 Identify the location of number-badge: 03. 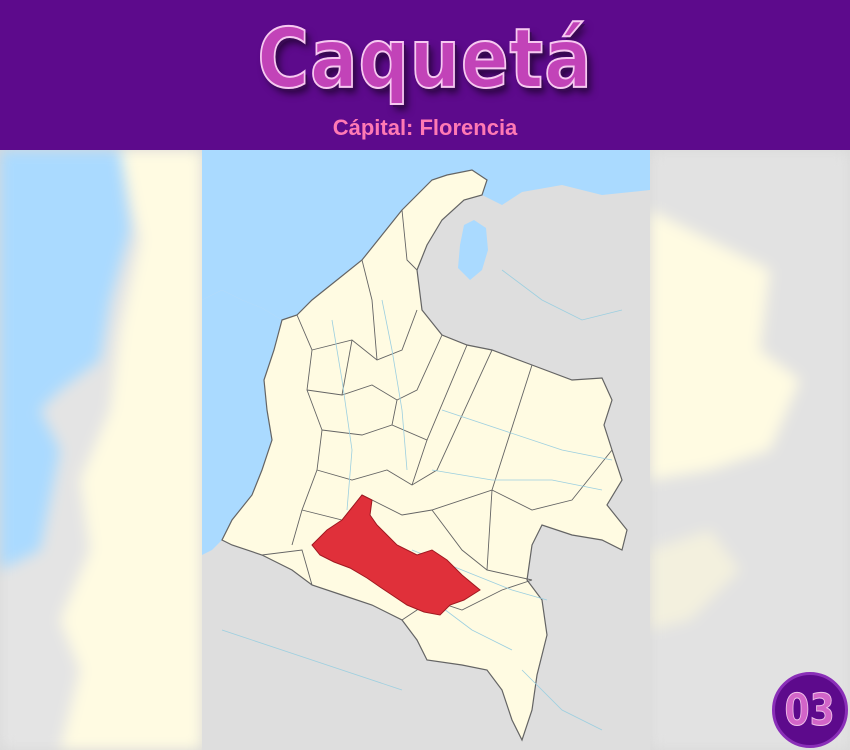
(810, 710).